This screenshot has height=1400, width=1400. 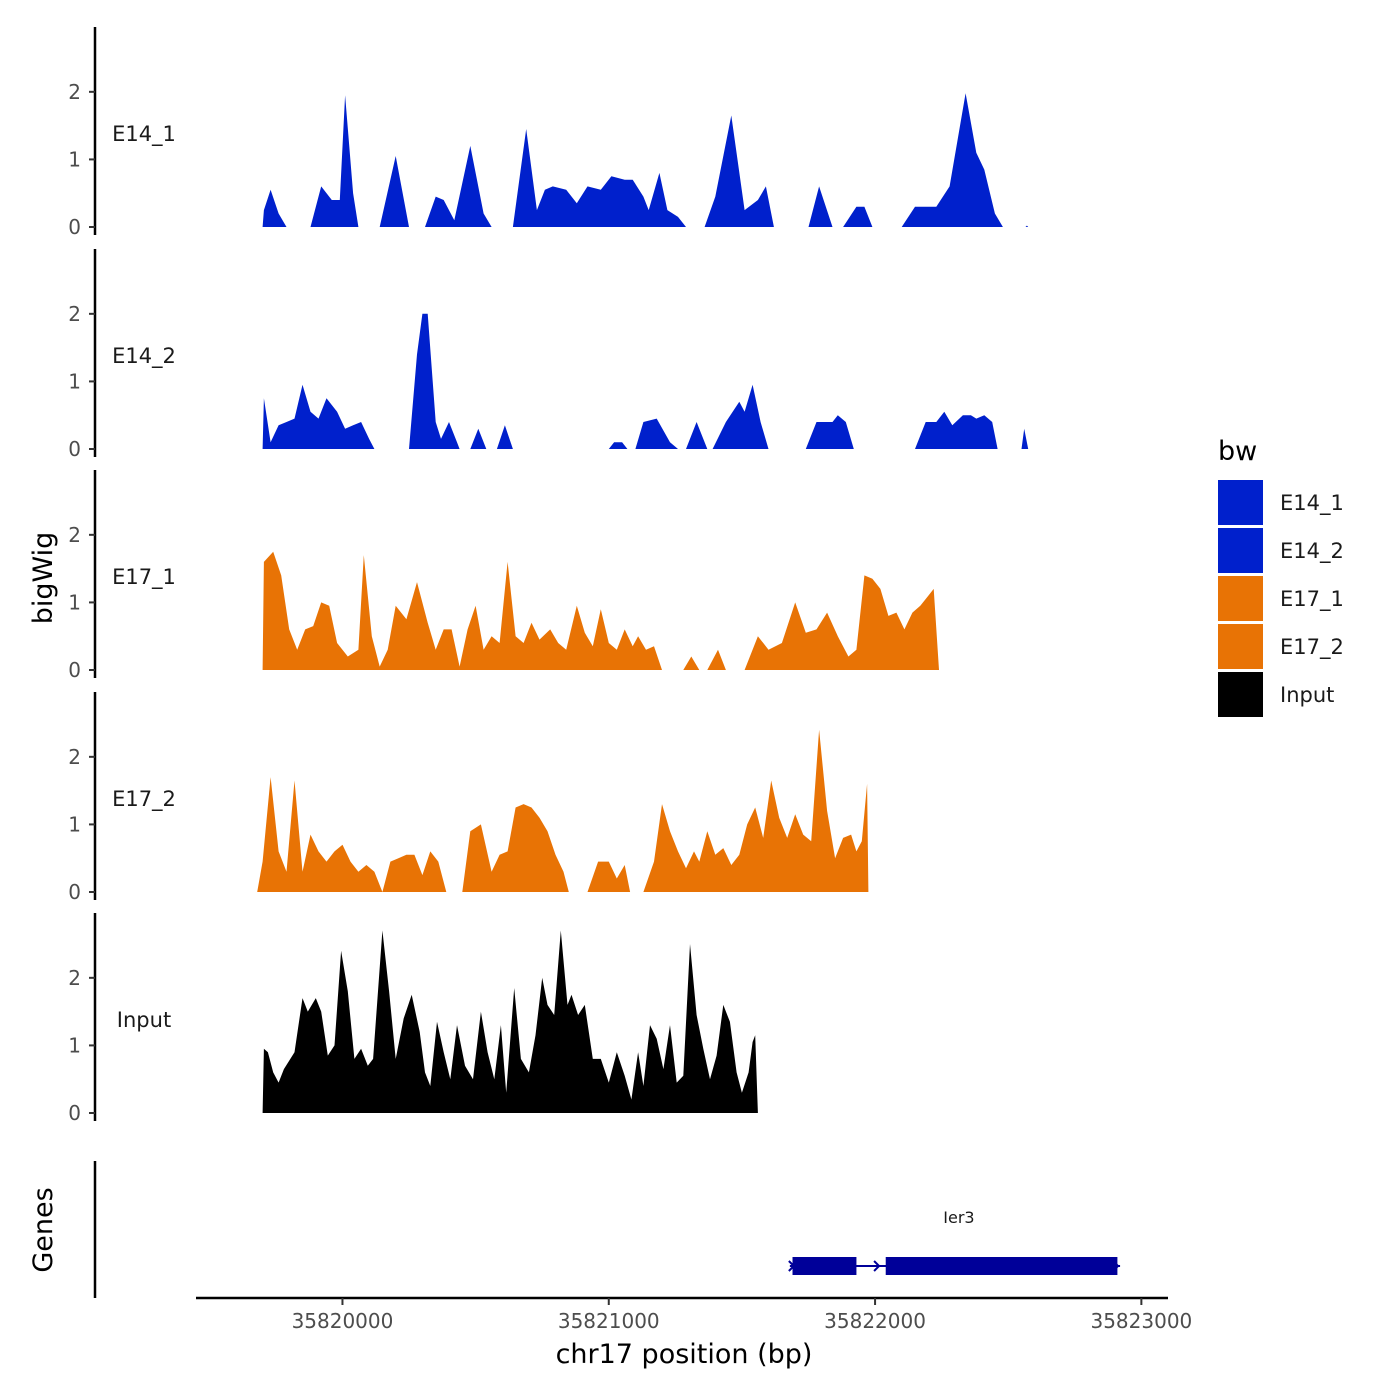 I want to click on legend-label: E14_1, so click(x=1312, y=503).